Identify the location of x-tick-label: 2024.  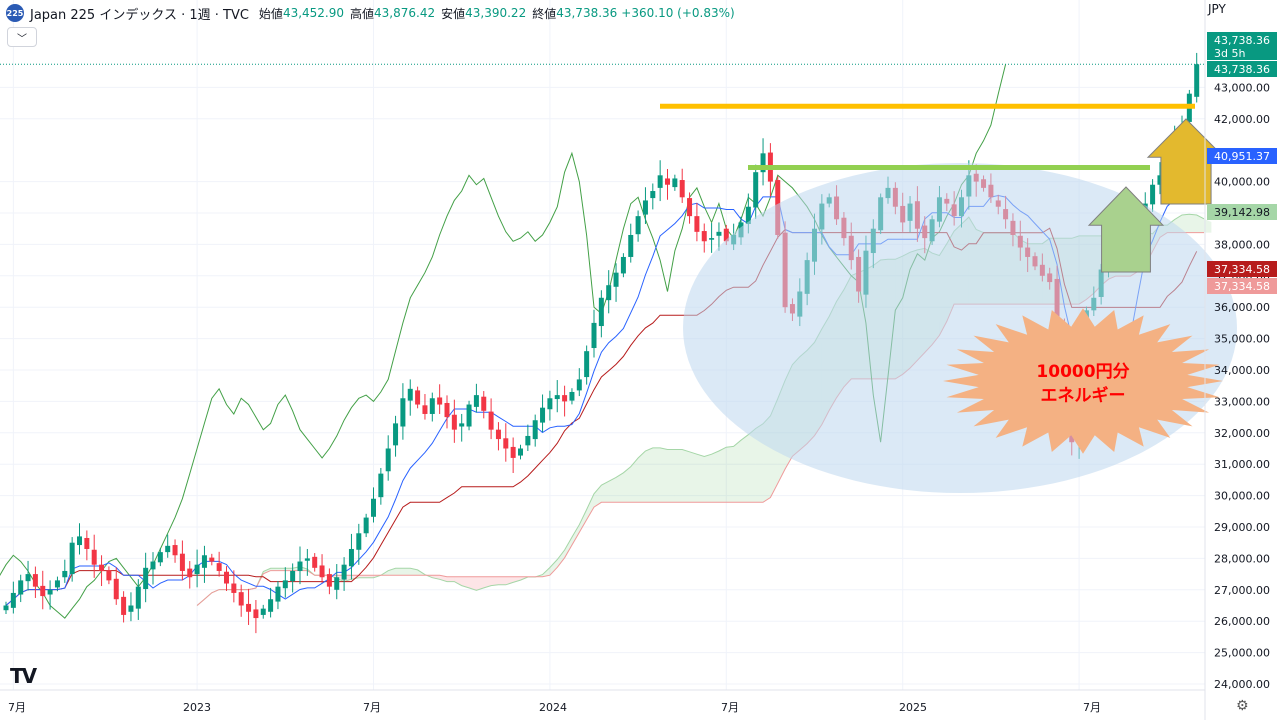
(553, 707).